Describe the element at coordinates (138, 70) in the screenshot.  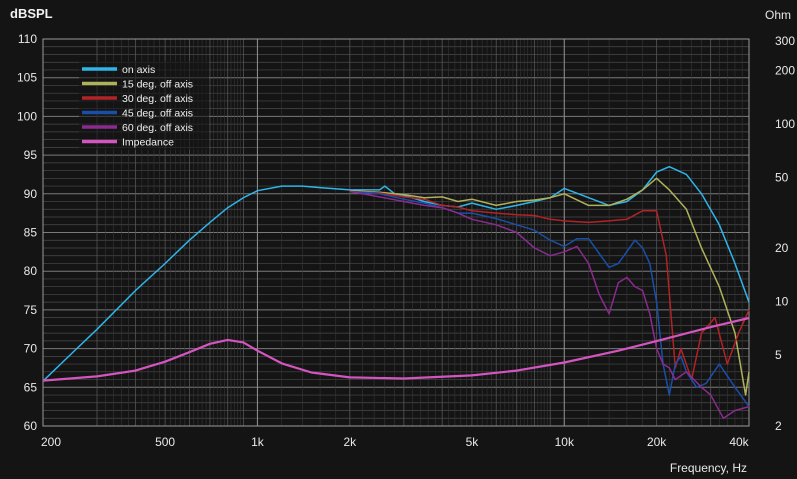
I see `legend-label: on axis` at that location.